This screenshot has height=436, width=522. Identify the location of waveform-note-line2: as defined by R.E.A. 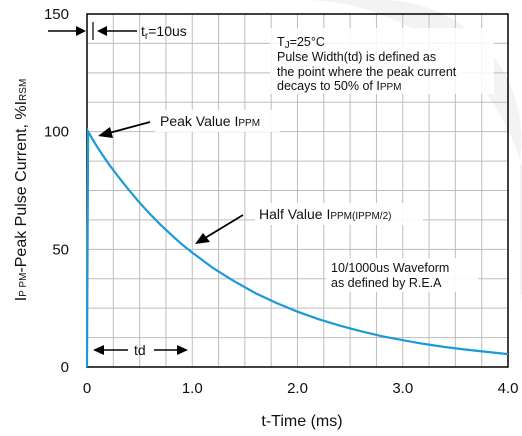
(386, 283).